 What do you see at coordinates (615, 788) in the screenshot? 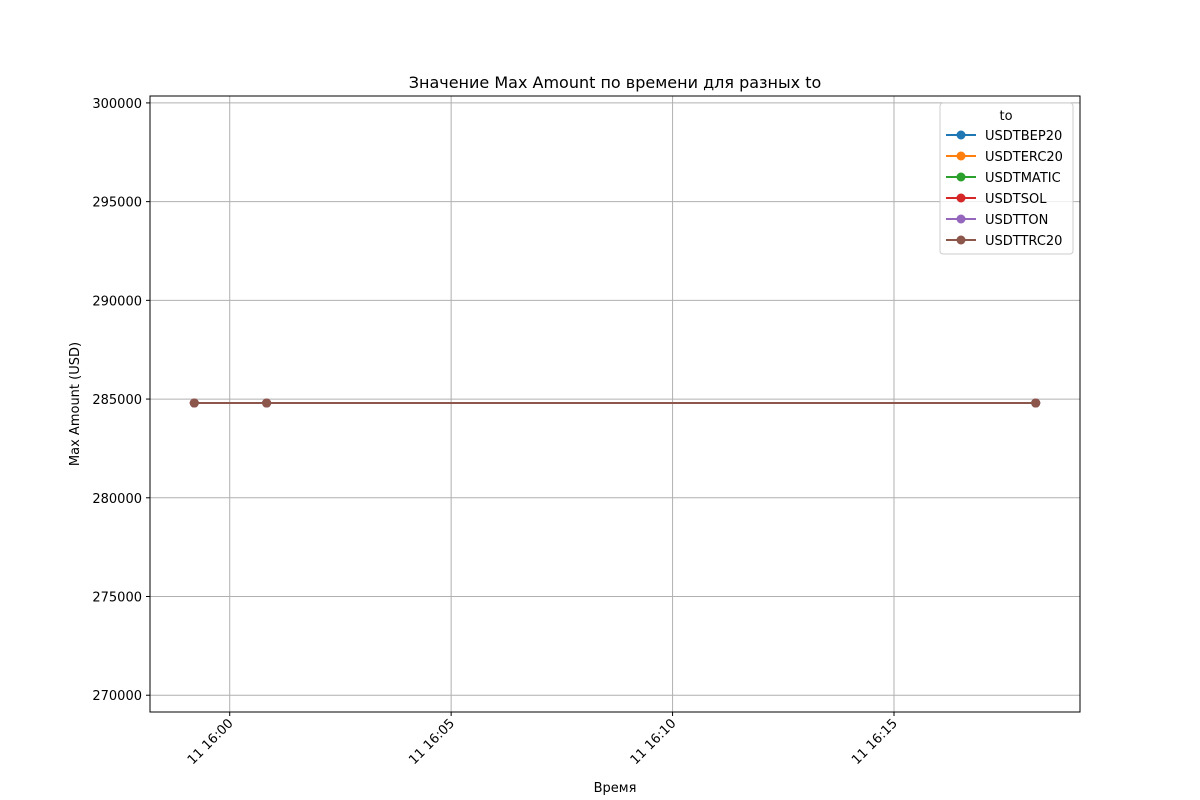
I see `x-axis-title: Время` at bounding box center [615, 788].